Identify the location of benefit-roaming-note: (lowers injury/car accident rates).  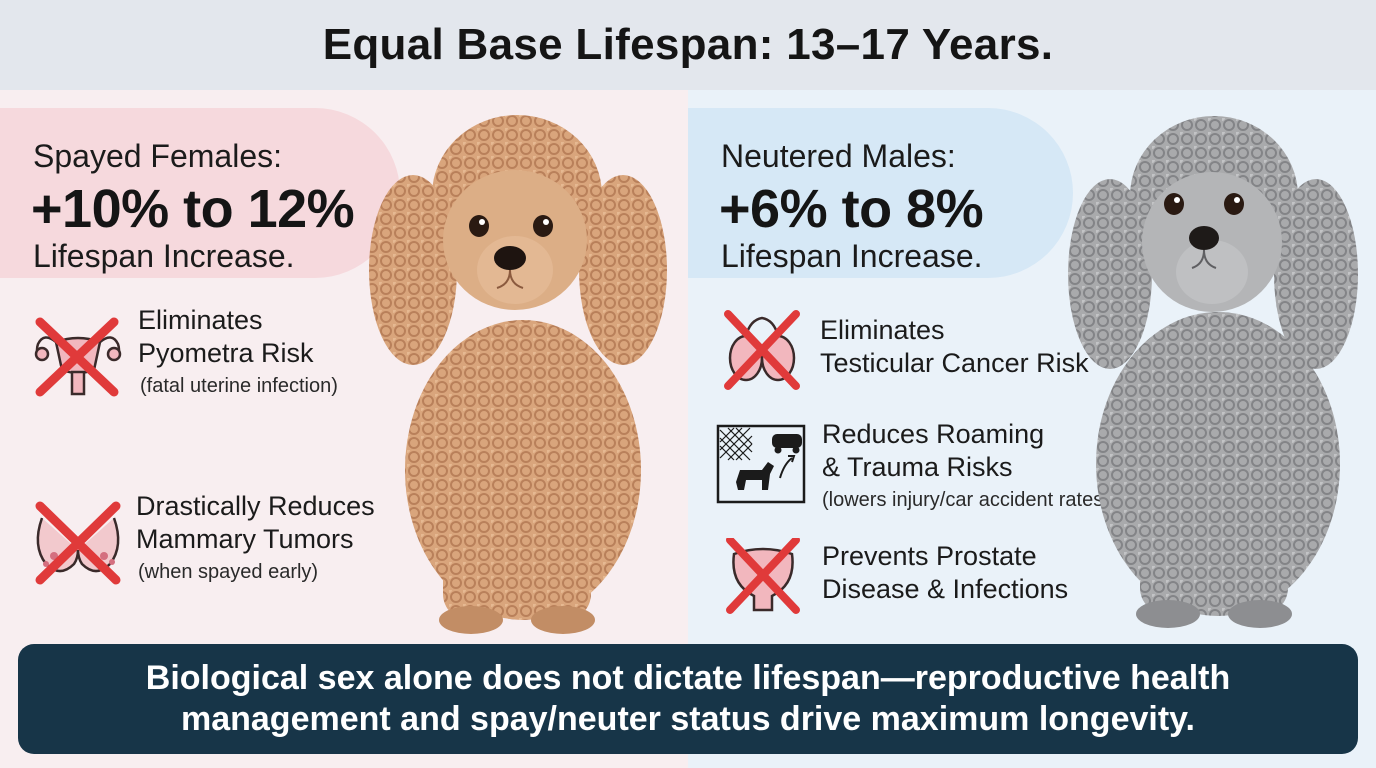
(966, 500).